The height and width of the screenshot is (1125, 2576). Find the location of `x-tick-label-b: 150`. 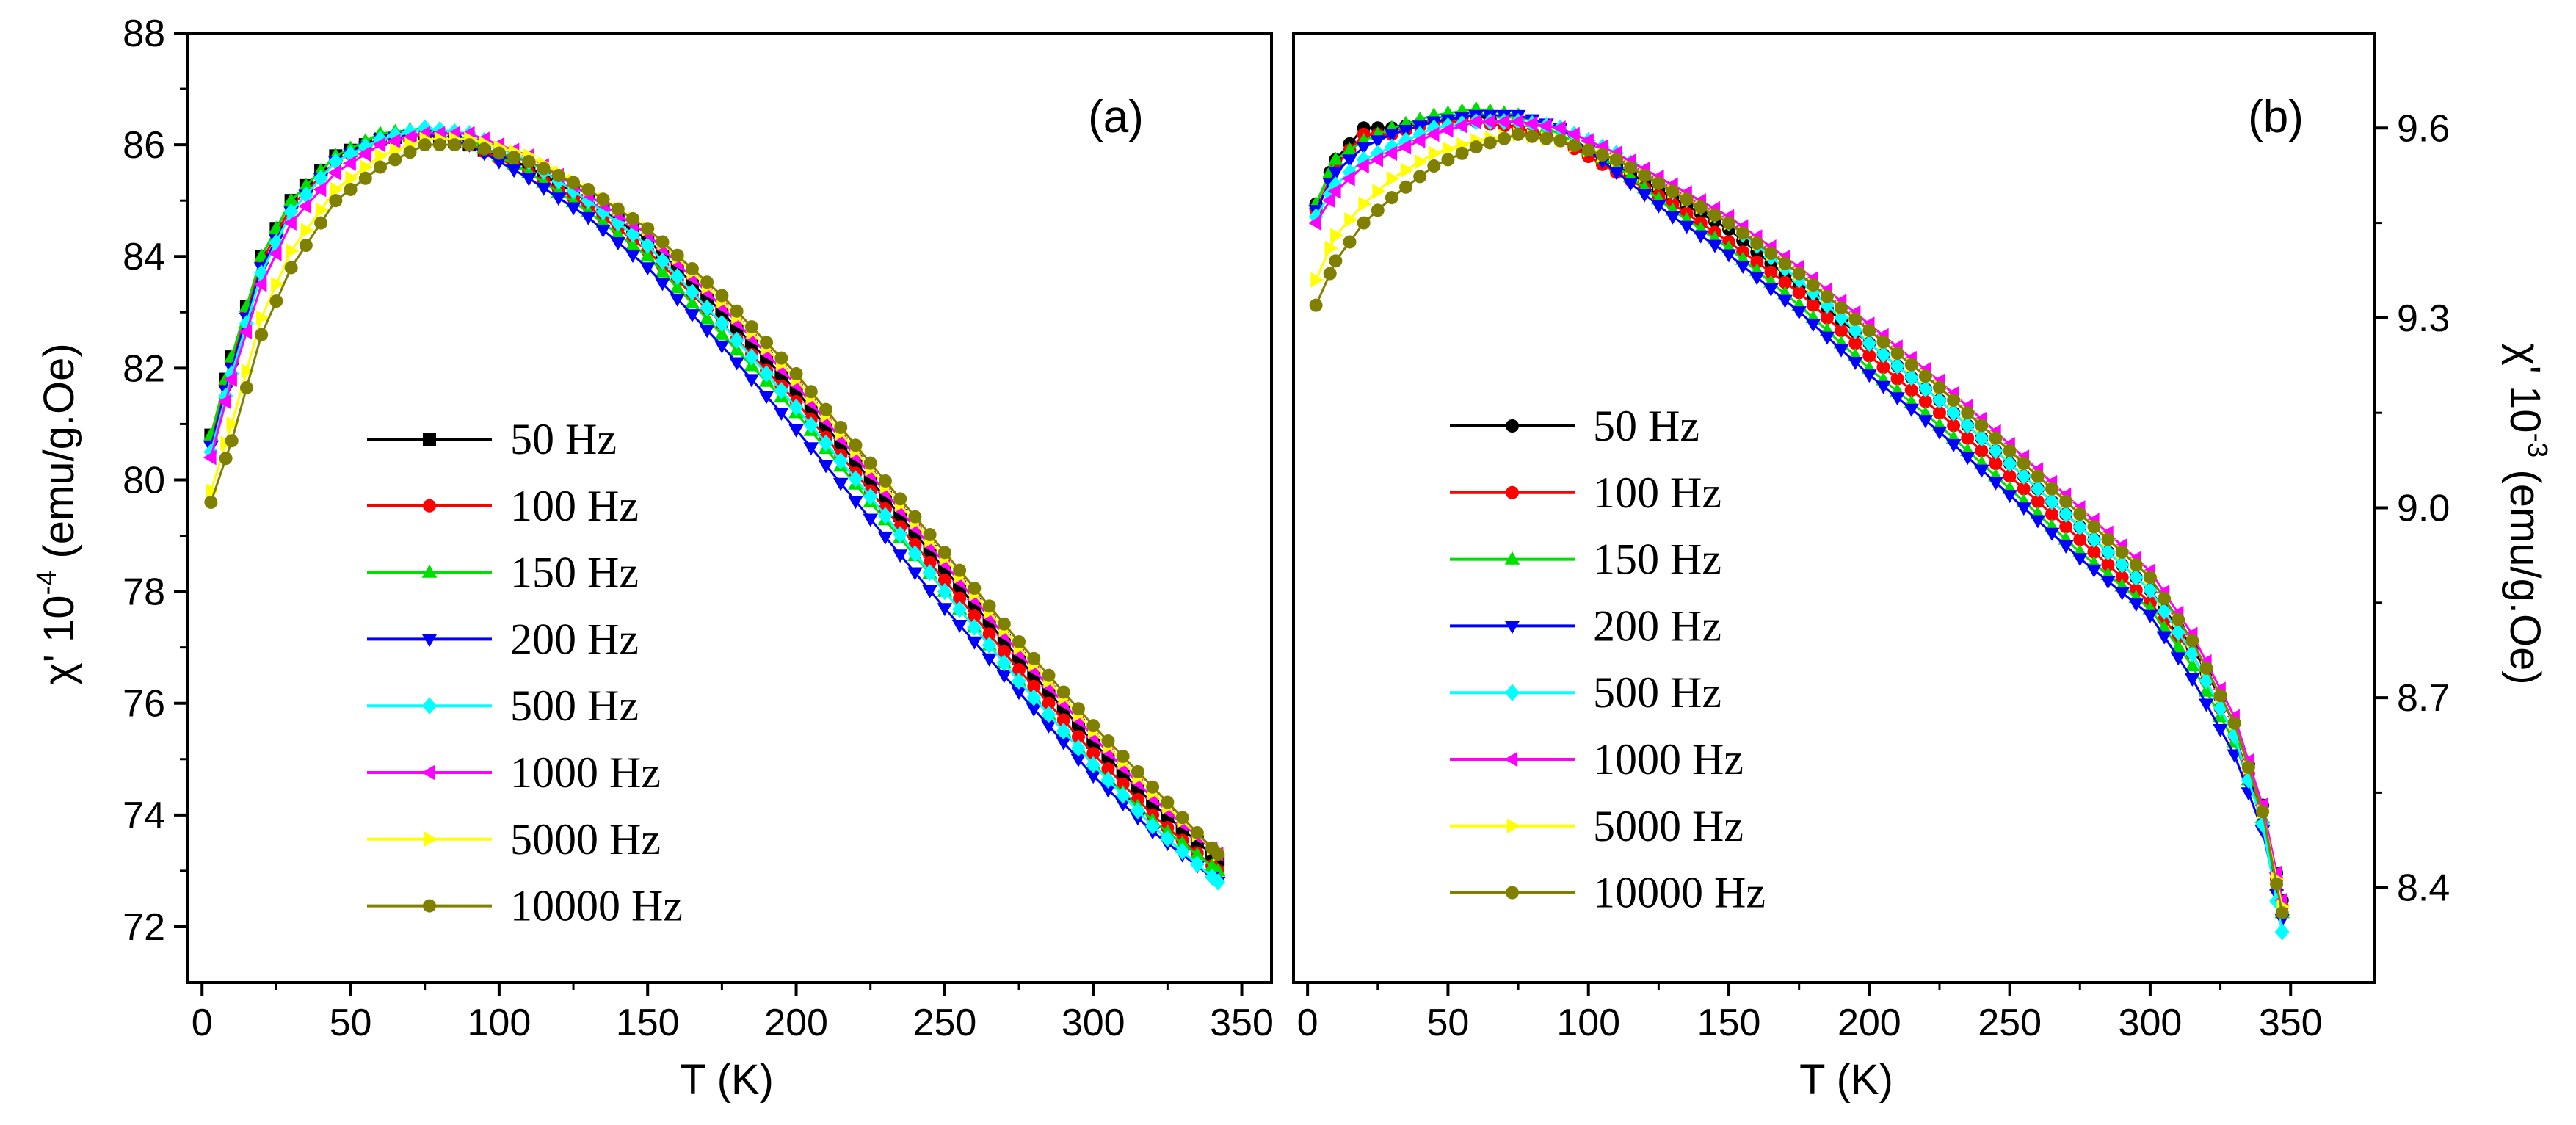

x-tick-label-b: 150 is located at coordinates (1729, 1023).